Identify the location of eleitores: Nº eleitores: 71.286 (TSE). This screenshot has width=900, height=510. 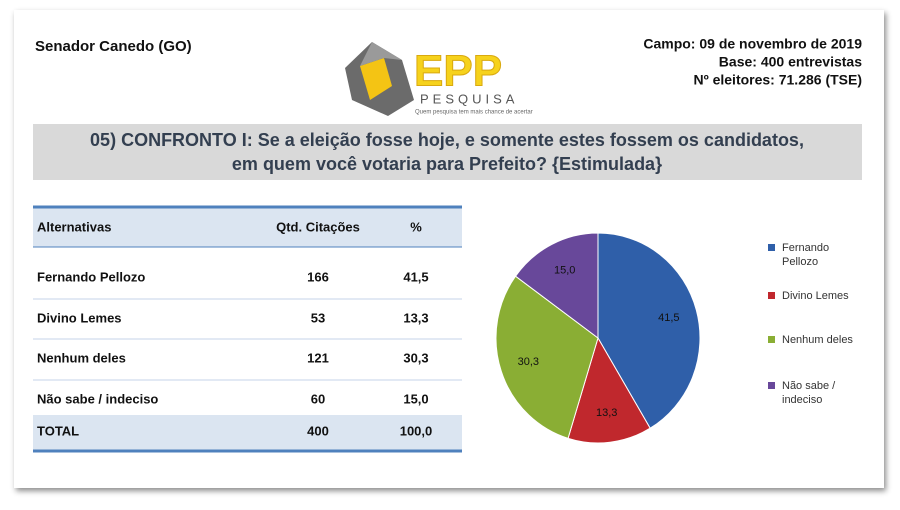
(777, 80).